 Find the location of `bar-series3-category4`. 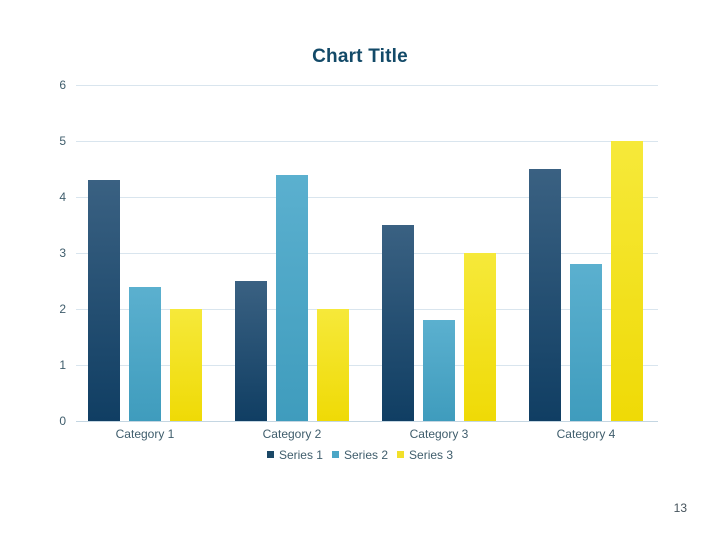

bar-series3-category4 is located at coordinates (627, 281).